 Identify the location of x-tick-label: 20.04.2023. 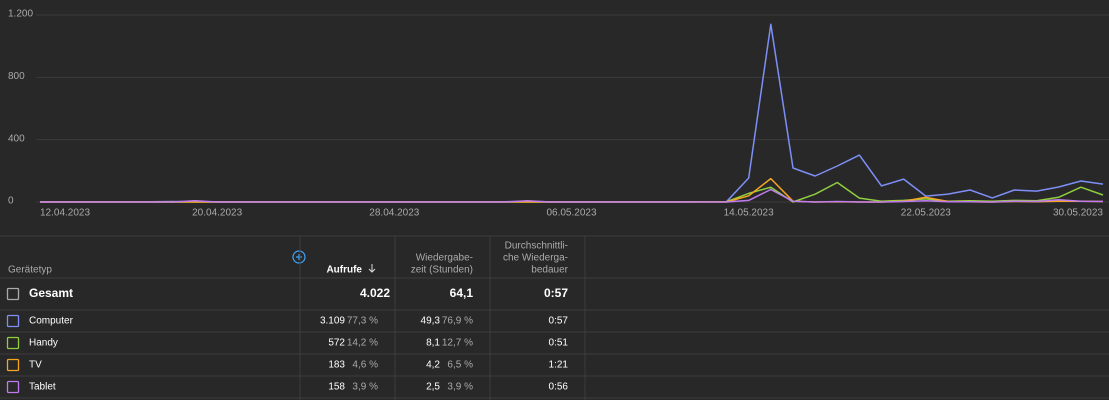
(217, 213).